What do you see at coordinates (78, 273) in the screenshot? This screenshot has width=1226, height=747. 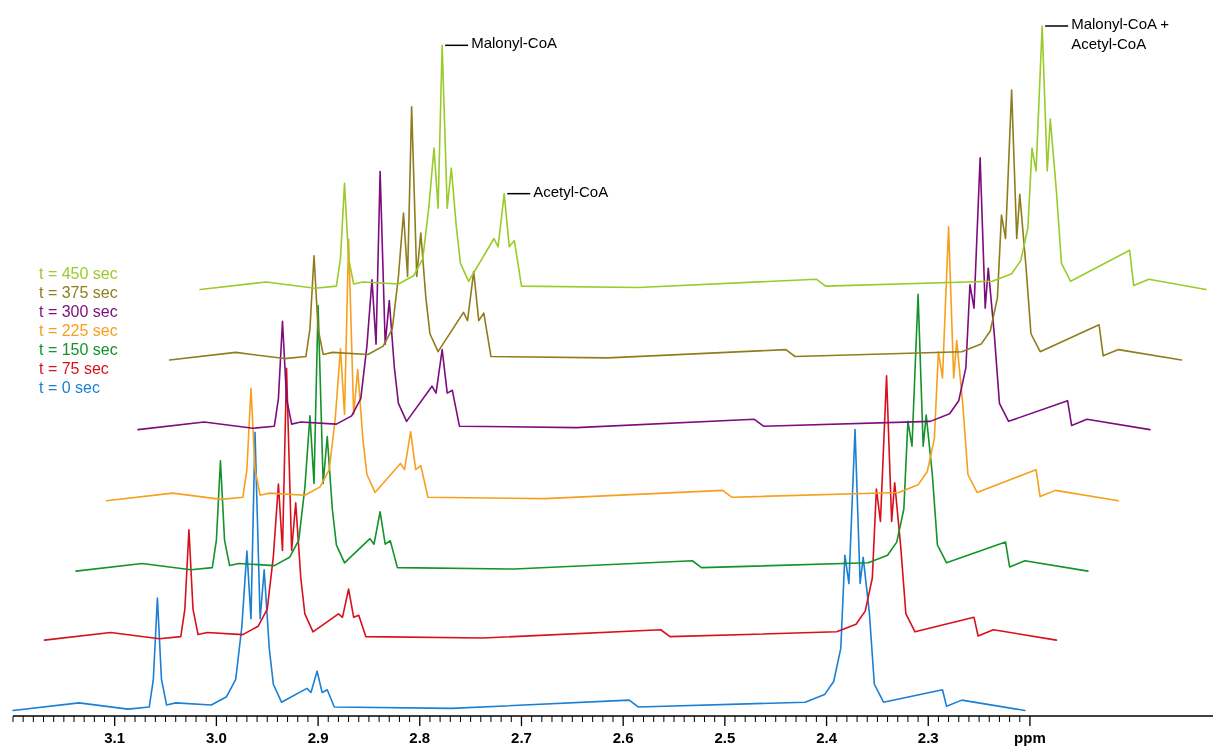 I see `text: t = 450 sec` at bounding box center [78, 273].